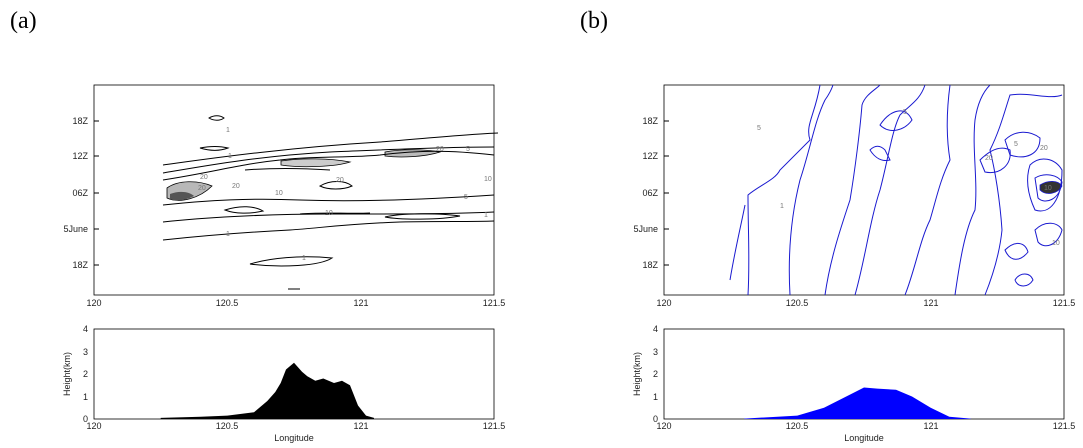 This screenshot has width=1083, height=448. I want to click on contour-a-ytick: 5June, so click(75, 229).